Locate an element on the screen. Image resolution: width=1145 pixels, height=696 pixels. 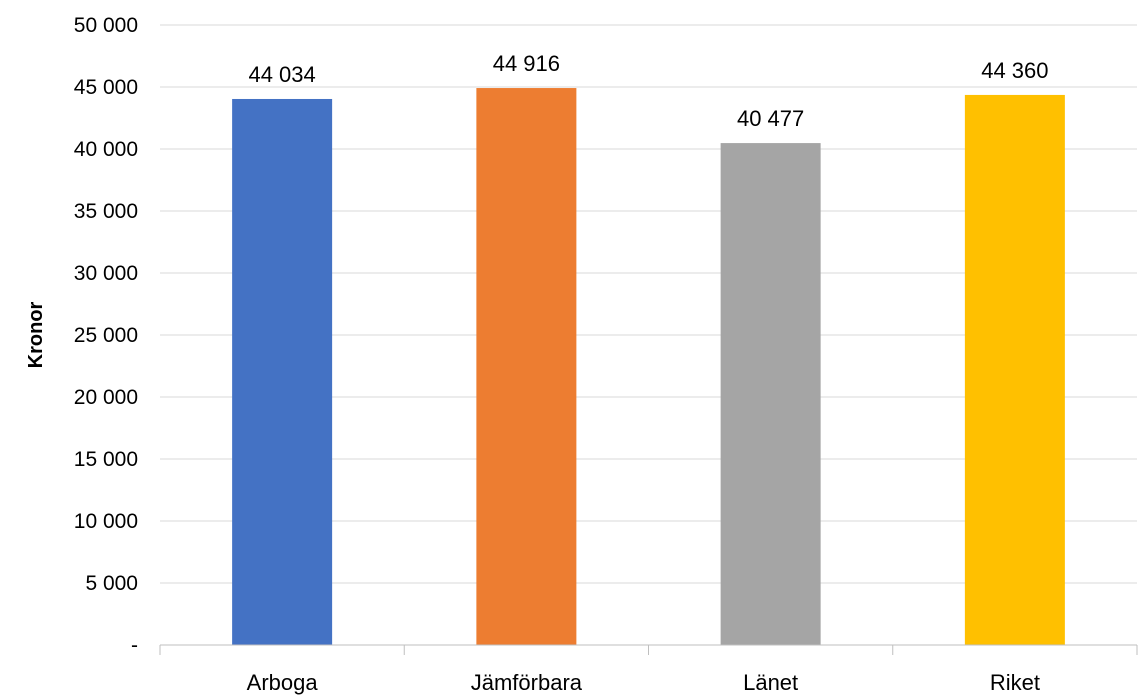
x-tick-label: Riket is located at coordinates (1015, 682).